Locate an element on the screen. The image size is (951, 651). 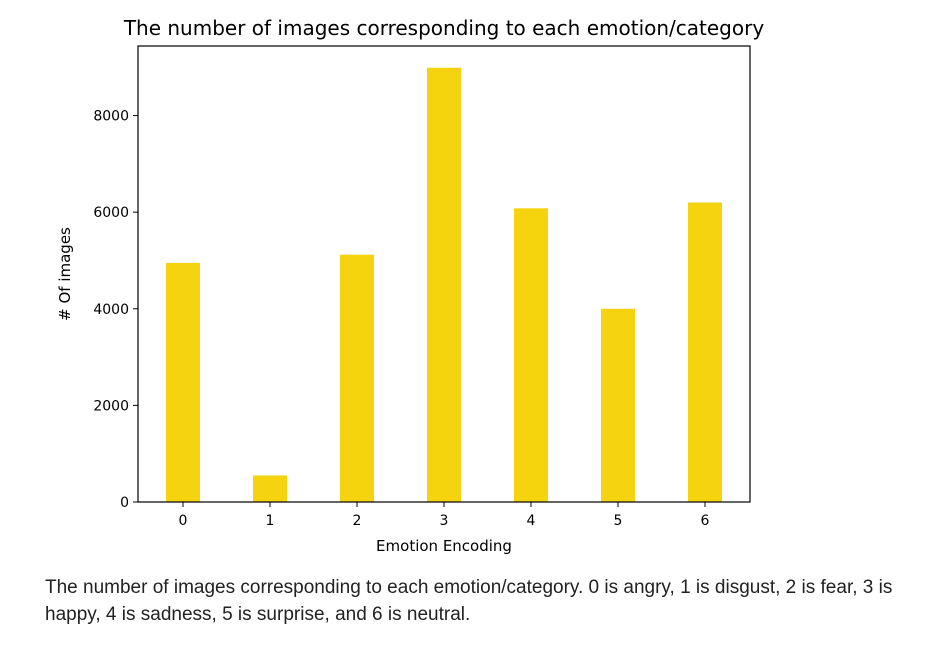
x-axis-label: Emotion Encoding is located at coordinates (444, 546).